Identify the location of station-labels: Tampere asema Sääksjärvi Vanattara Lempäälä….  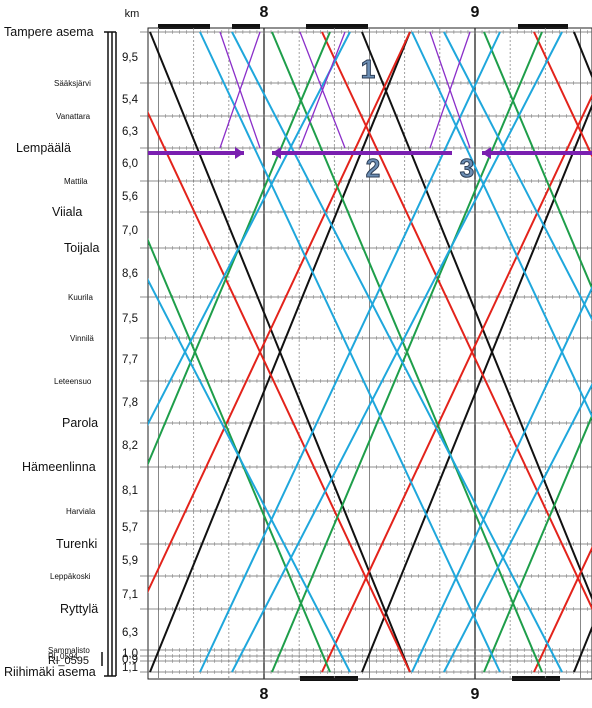
(51, 352).